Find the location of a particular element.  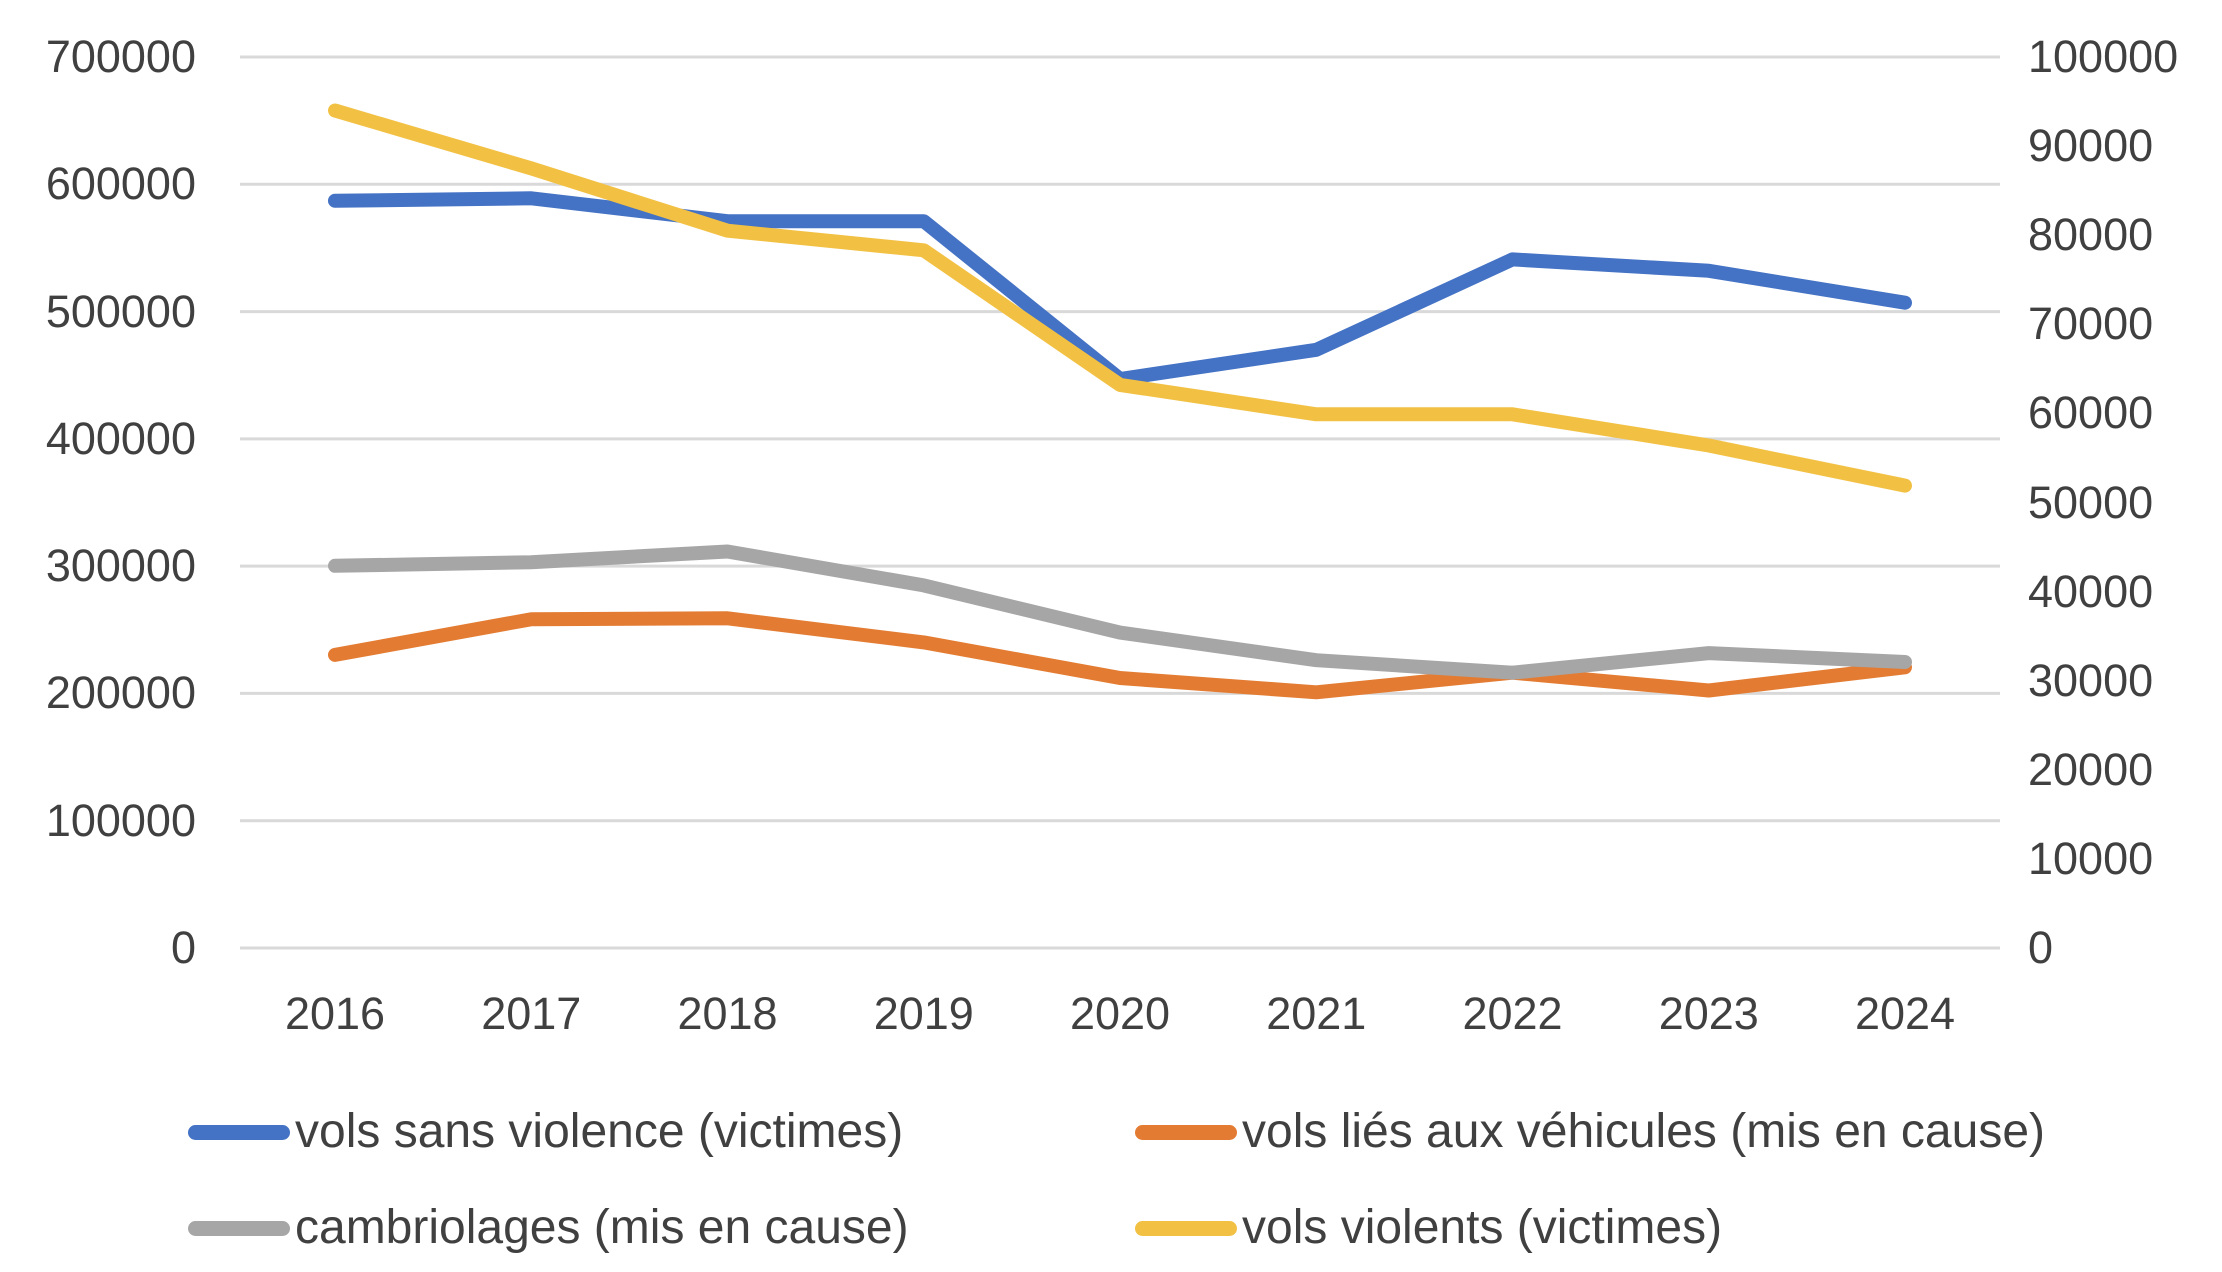

x-tick-label: 2018 is located at coordinates (727, 1013).